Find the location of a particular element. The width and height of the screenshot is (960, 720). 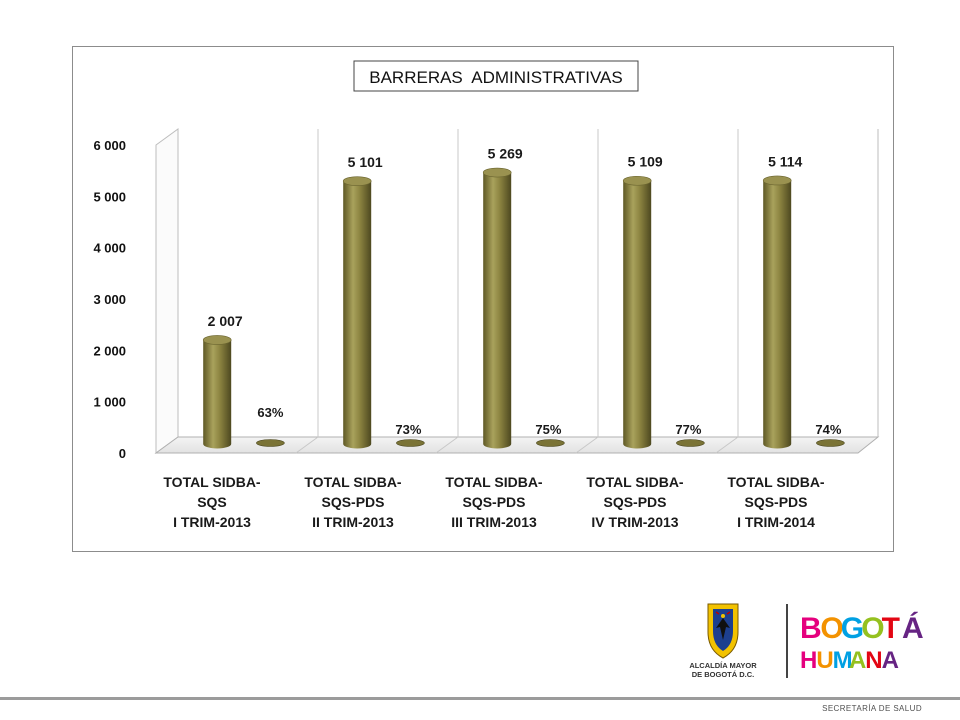

pct-value-label: 63% is located at coordinates (270, 412).